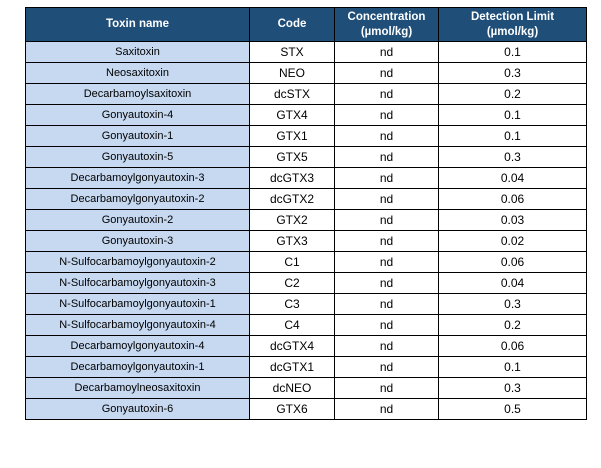  I want to click on table-row: Decarbamoylsaxitoxin dcSTX nd 0.2, so click(306, 94).